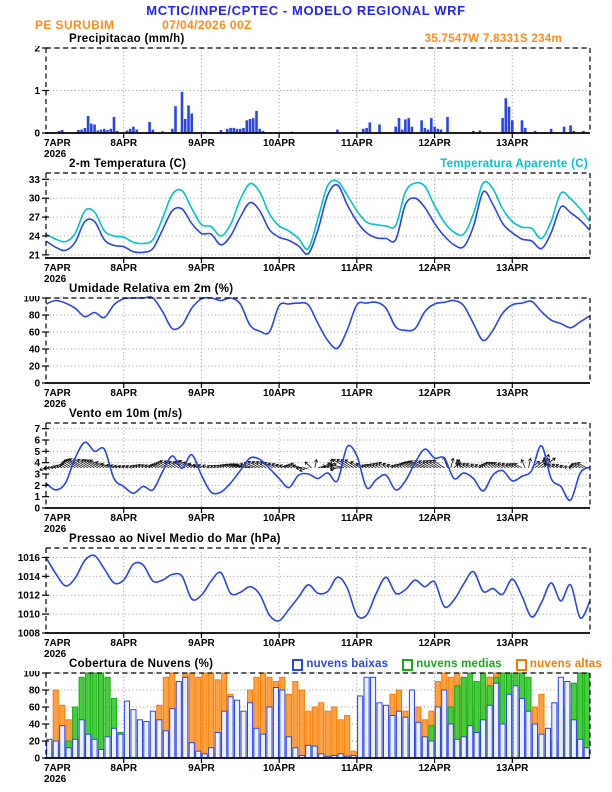 This screenshot has width=612, height=792. What do you see at coordinates (459, 664) in the screenshot?
I see `legend-label: nuvens medias` at bounding box center [459, 664].